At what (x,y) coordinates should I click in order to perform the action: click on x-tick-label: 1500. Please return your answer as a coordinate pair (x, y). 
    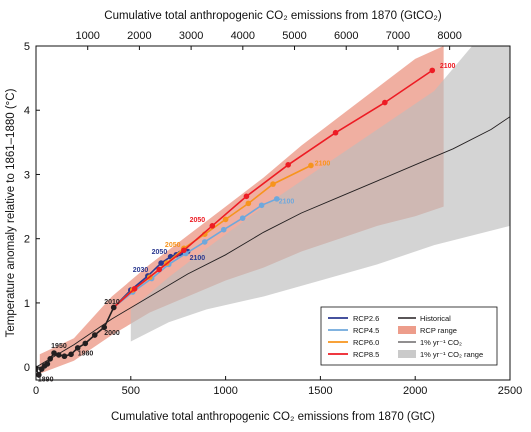
    Looking at the image, I should click on (320, 391).